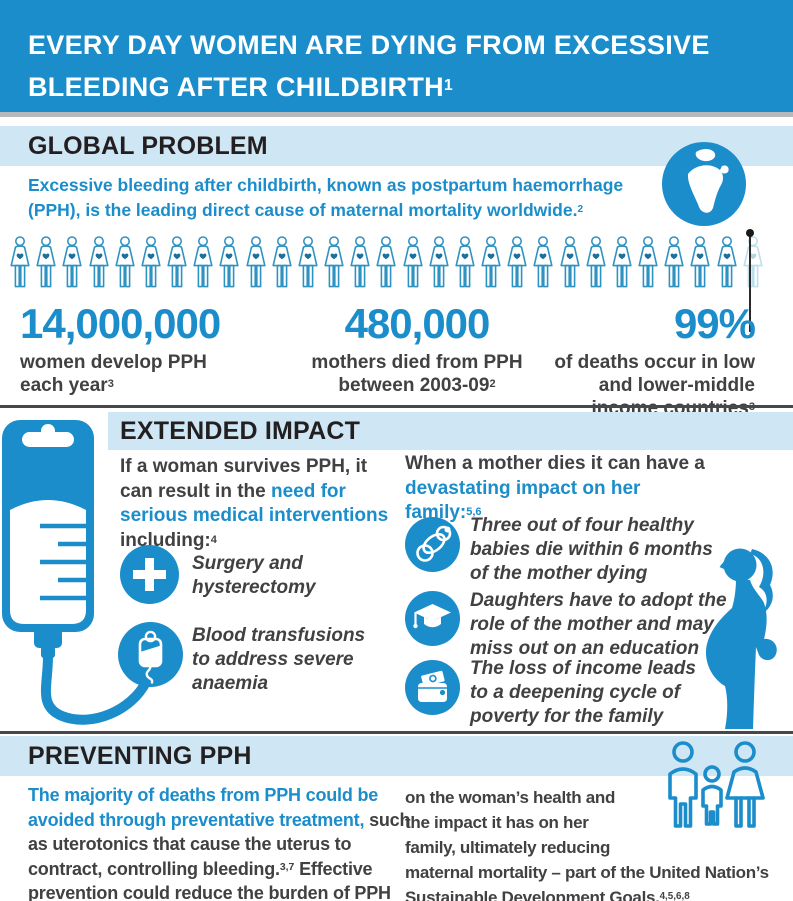  What do you see at coordinates (704, 184) in the screenshot?
I see `globe-icon` at bounding box center [704, 184].